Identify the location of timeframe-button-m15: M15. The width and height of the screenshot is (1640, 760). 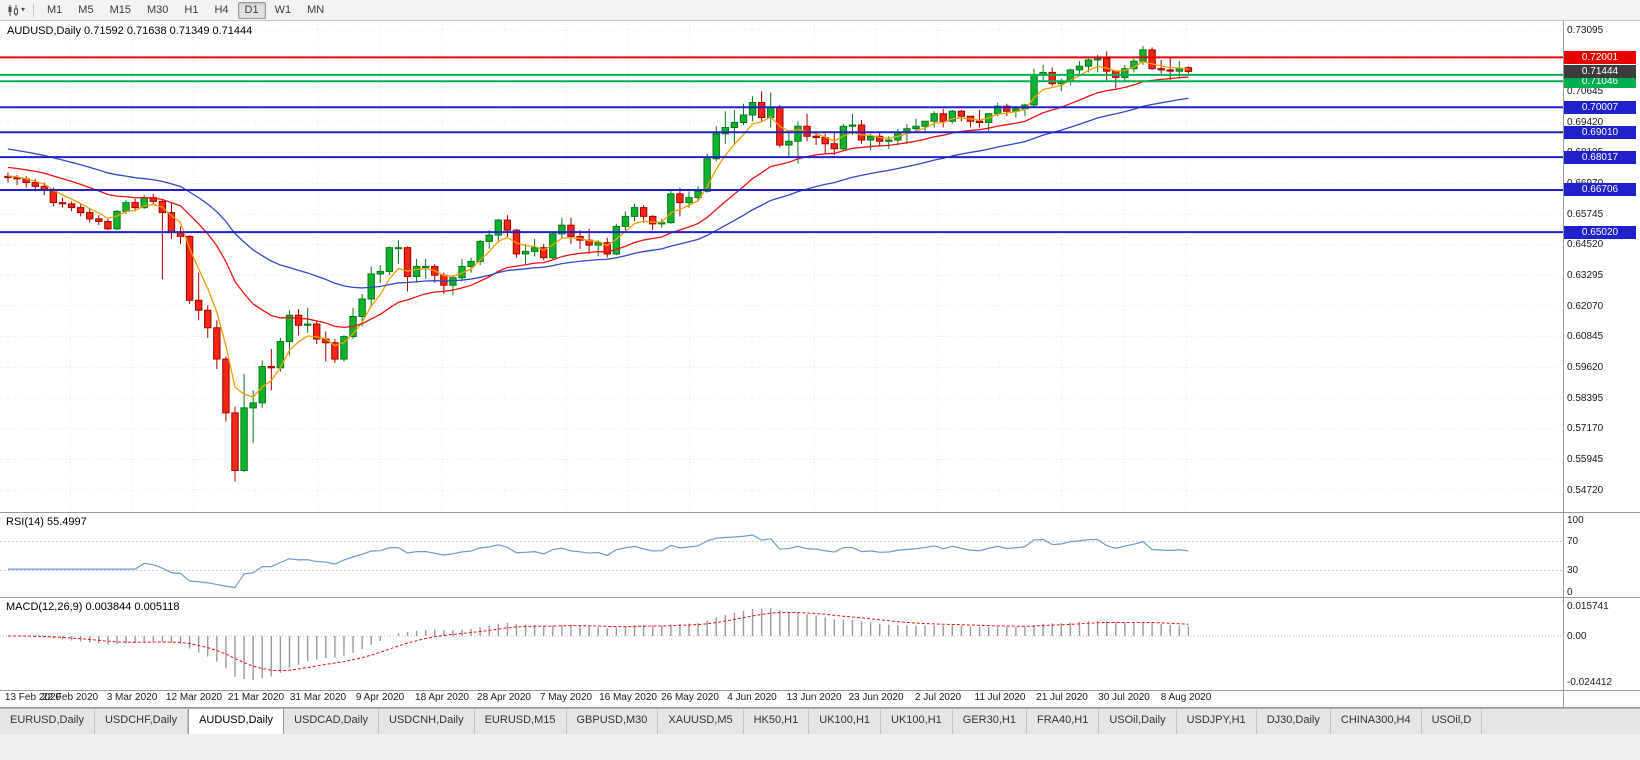
(120, 9).